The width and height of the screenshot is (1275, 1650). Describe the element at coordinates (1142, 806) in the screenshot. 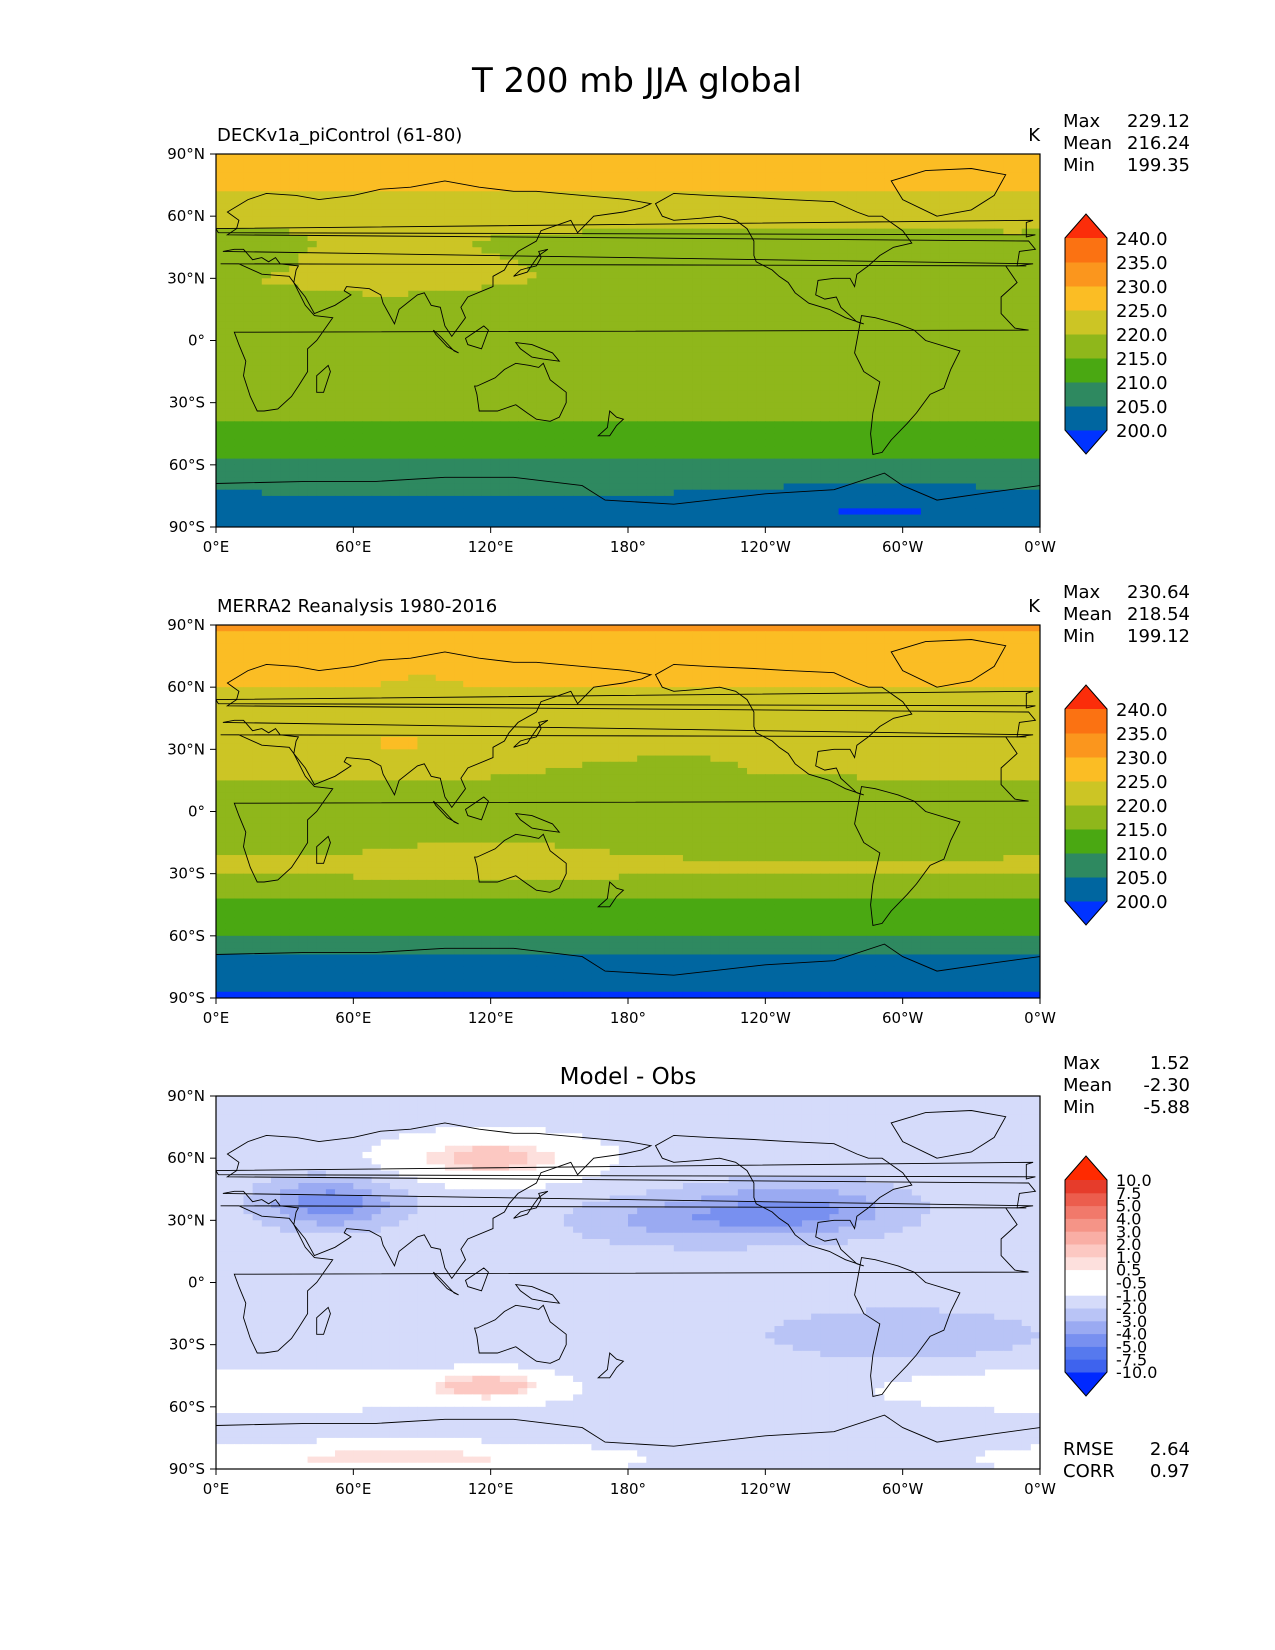

I see `colorbar-label: 220.0` at that location.